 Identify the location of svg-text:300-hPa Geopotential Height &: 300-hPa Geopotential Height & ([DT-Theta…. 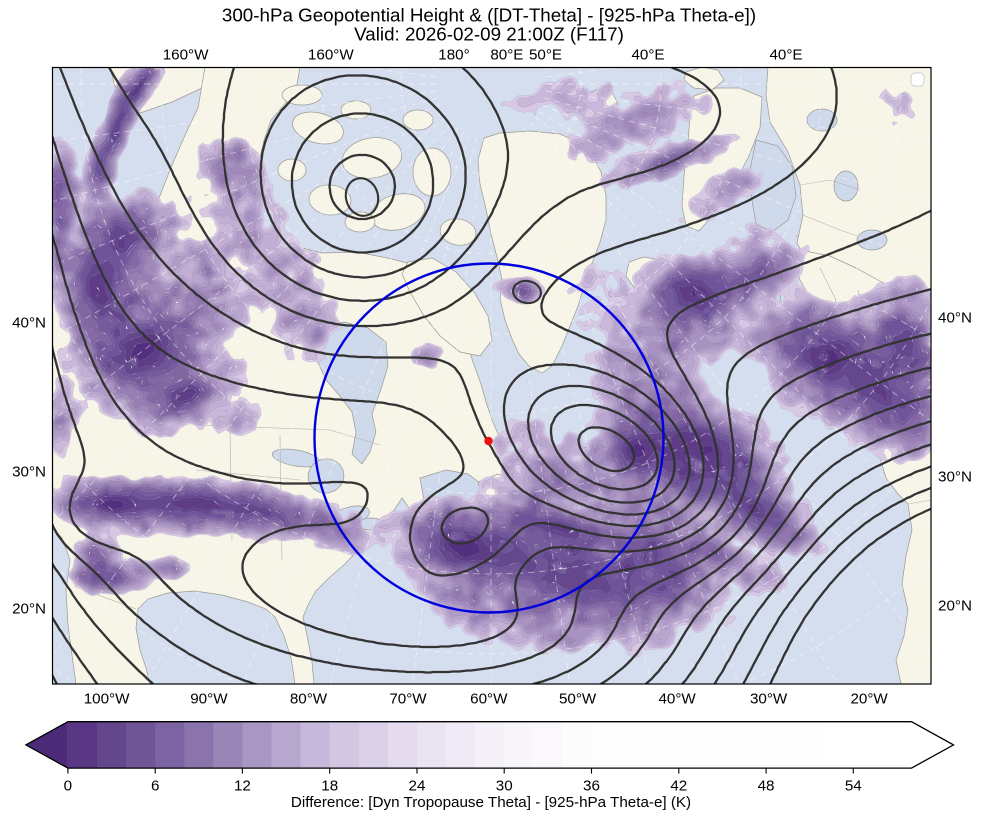
(489, 15).